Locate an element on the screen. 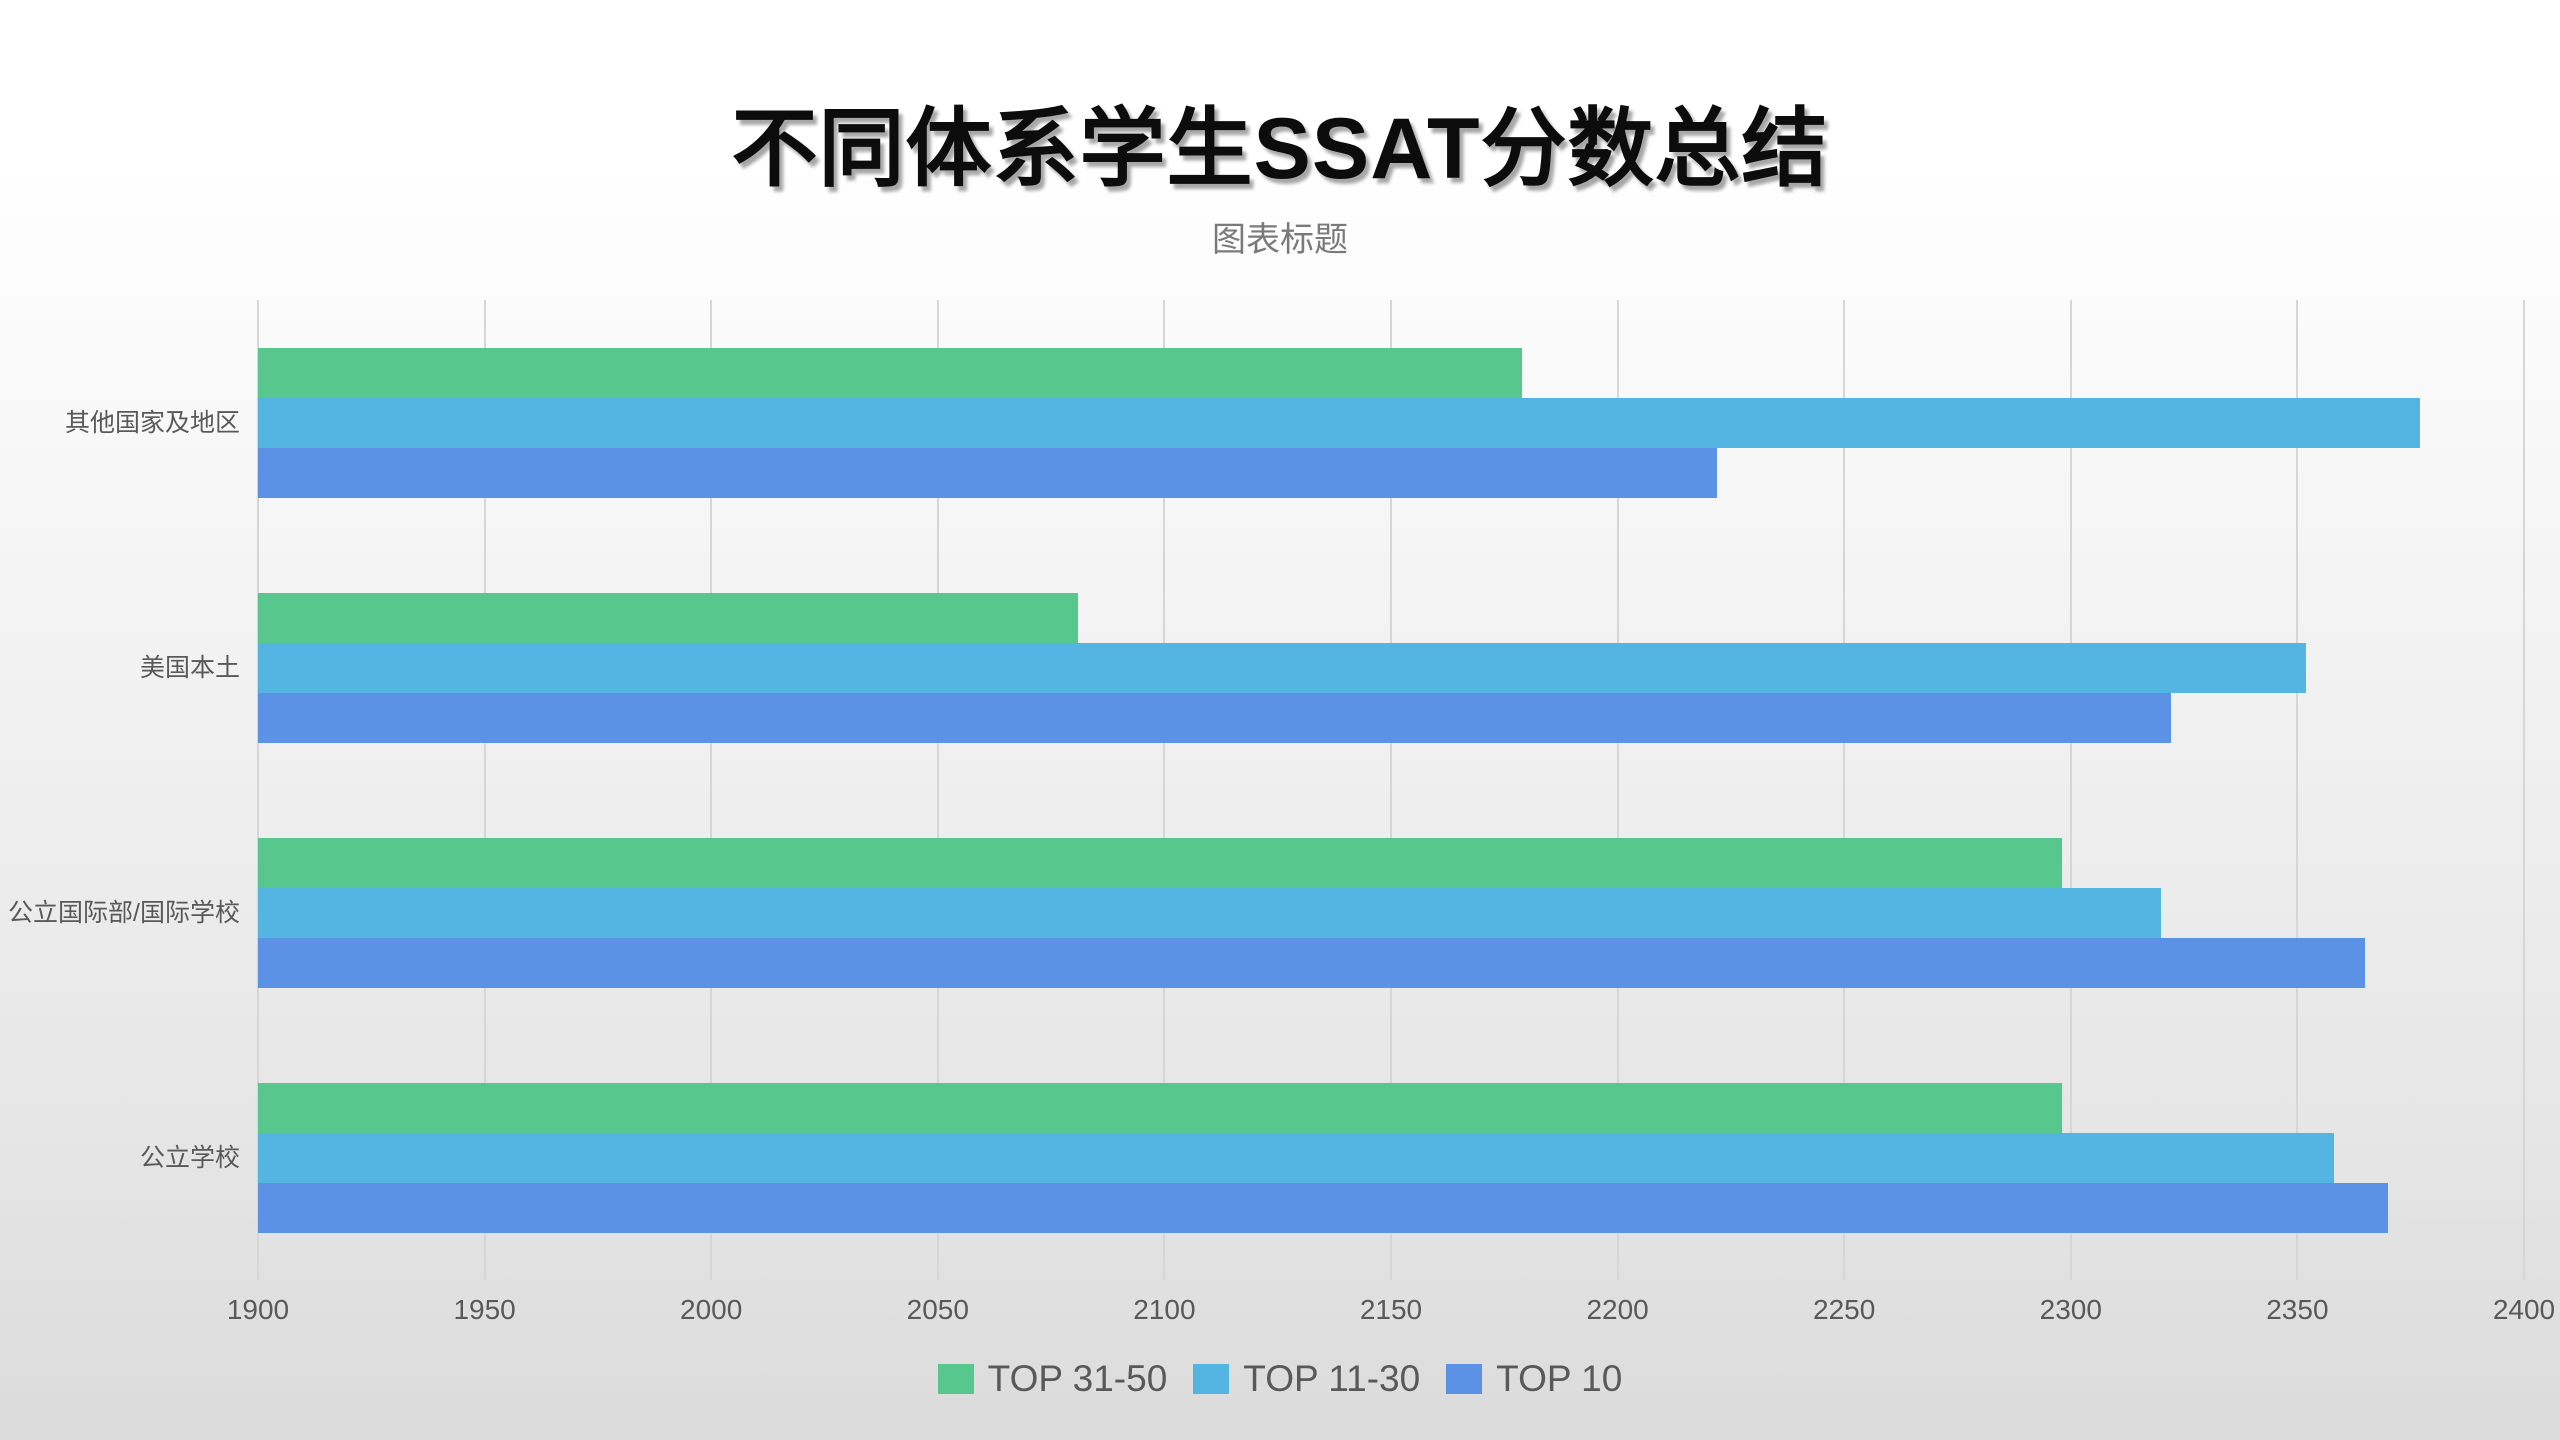 The image size is (2560, 1440). legend-label: TOP 31-50 is located at coordinates (1077, 1378).